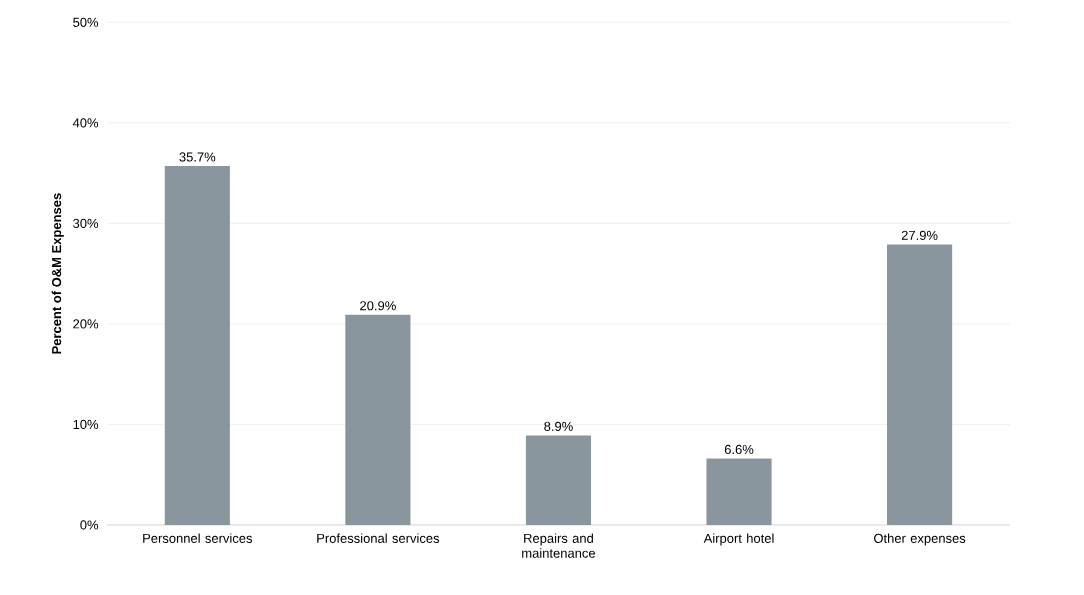 The image size is (1084, 595). Describe the element at coordinates (86, 22) in the screenshot. I see `y-tick-label: 50%` at that location.